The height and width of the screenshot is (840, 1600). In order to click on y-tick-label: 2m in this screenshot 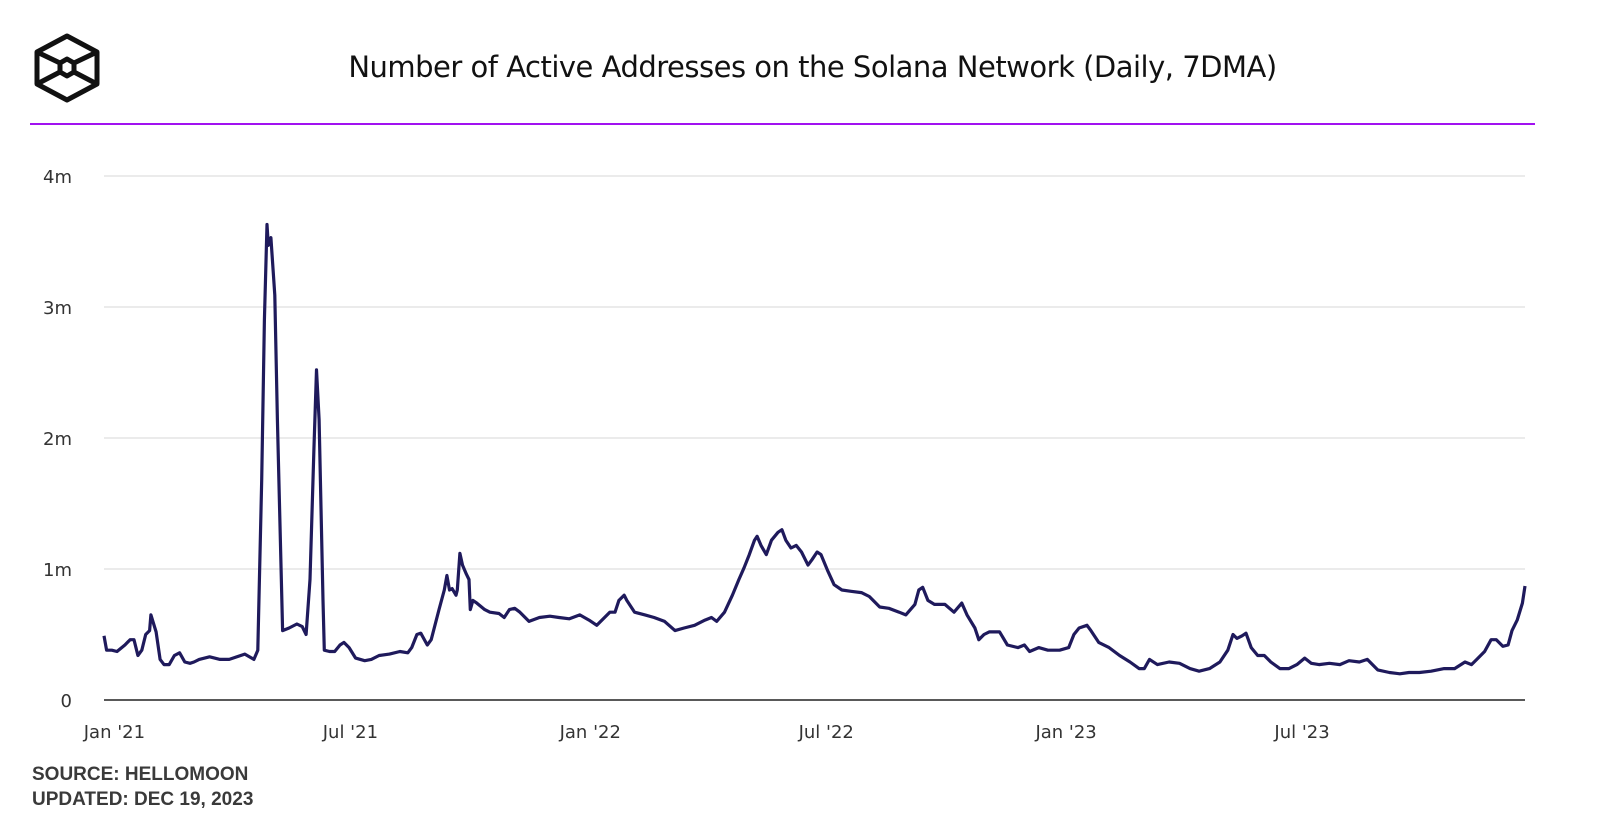, I will do `click(57, 439)`.